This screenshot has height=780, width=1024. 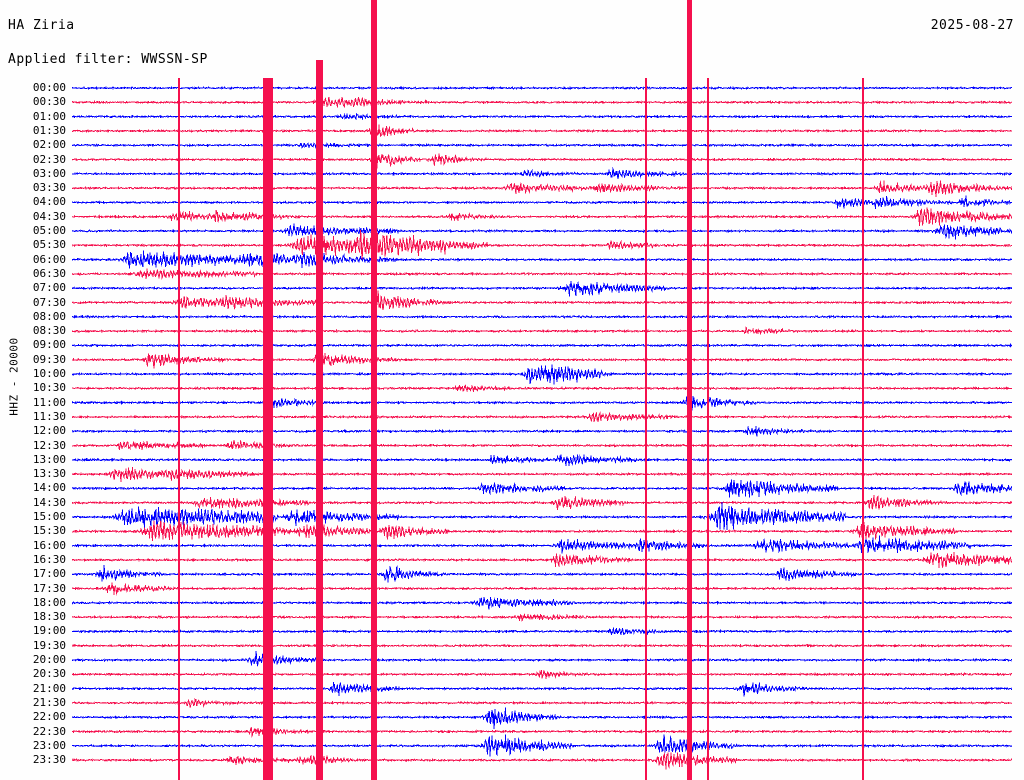 What do you see at coordinates (49, 459) in the screenshot?
I see `time-tick-label: 13:00` at bounding box center [49, 459].